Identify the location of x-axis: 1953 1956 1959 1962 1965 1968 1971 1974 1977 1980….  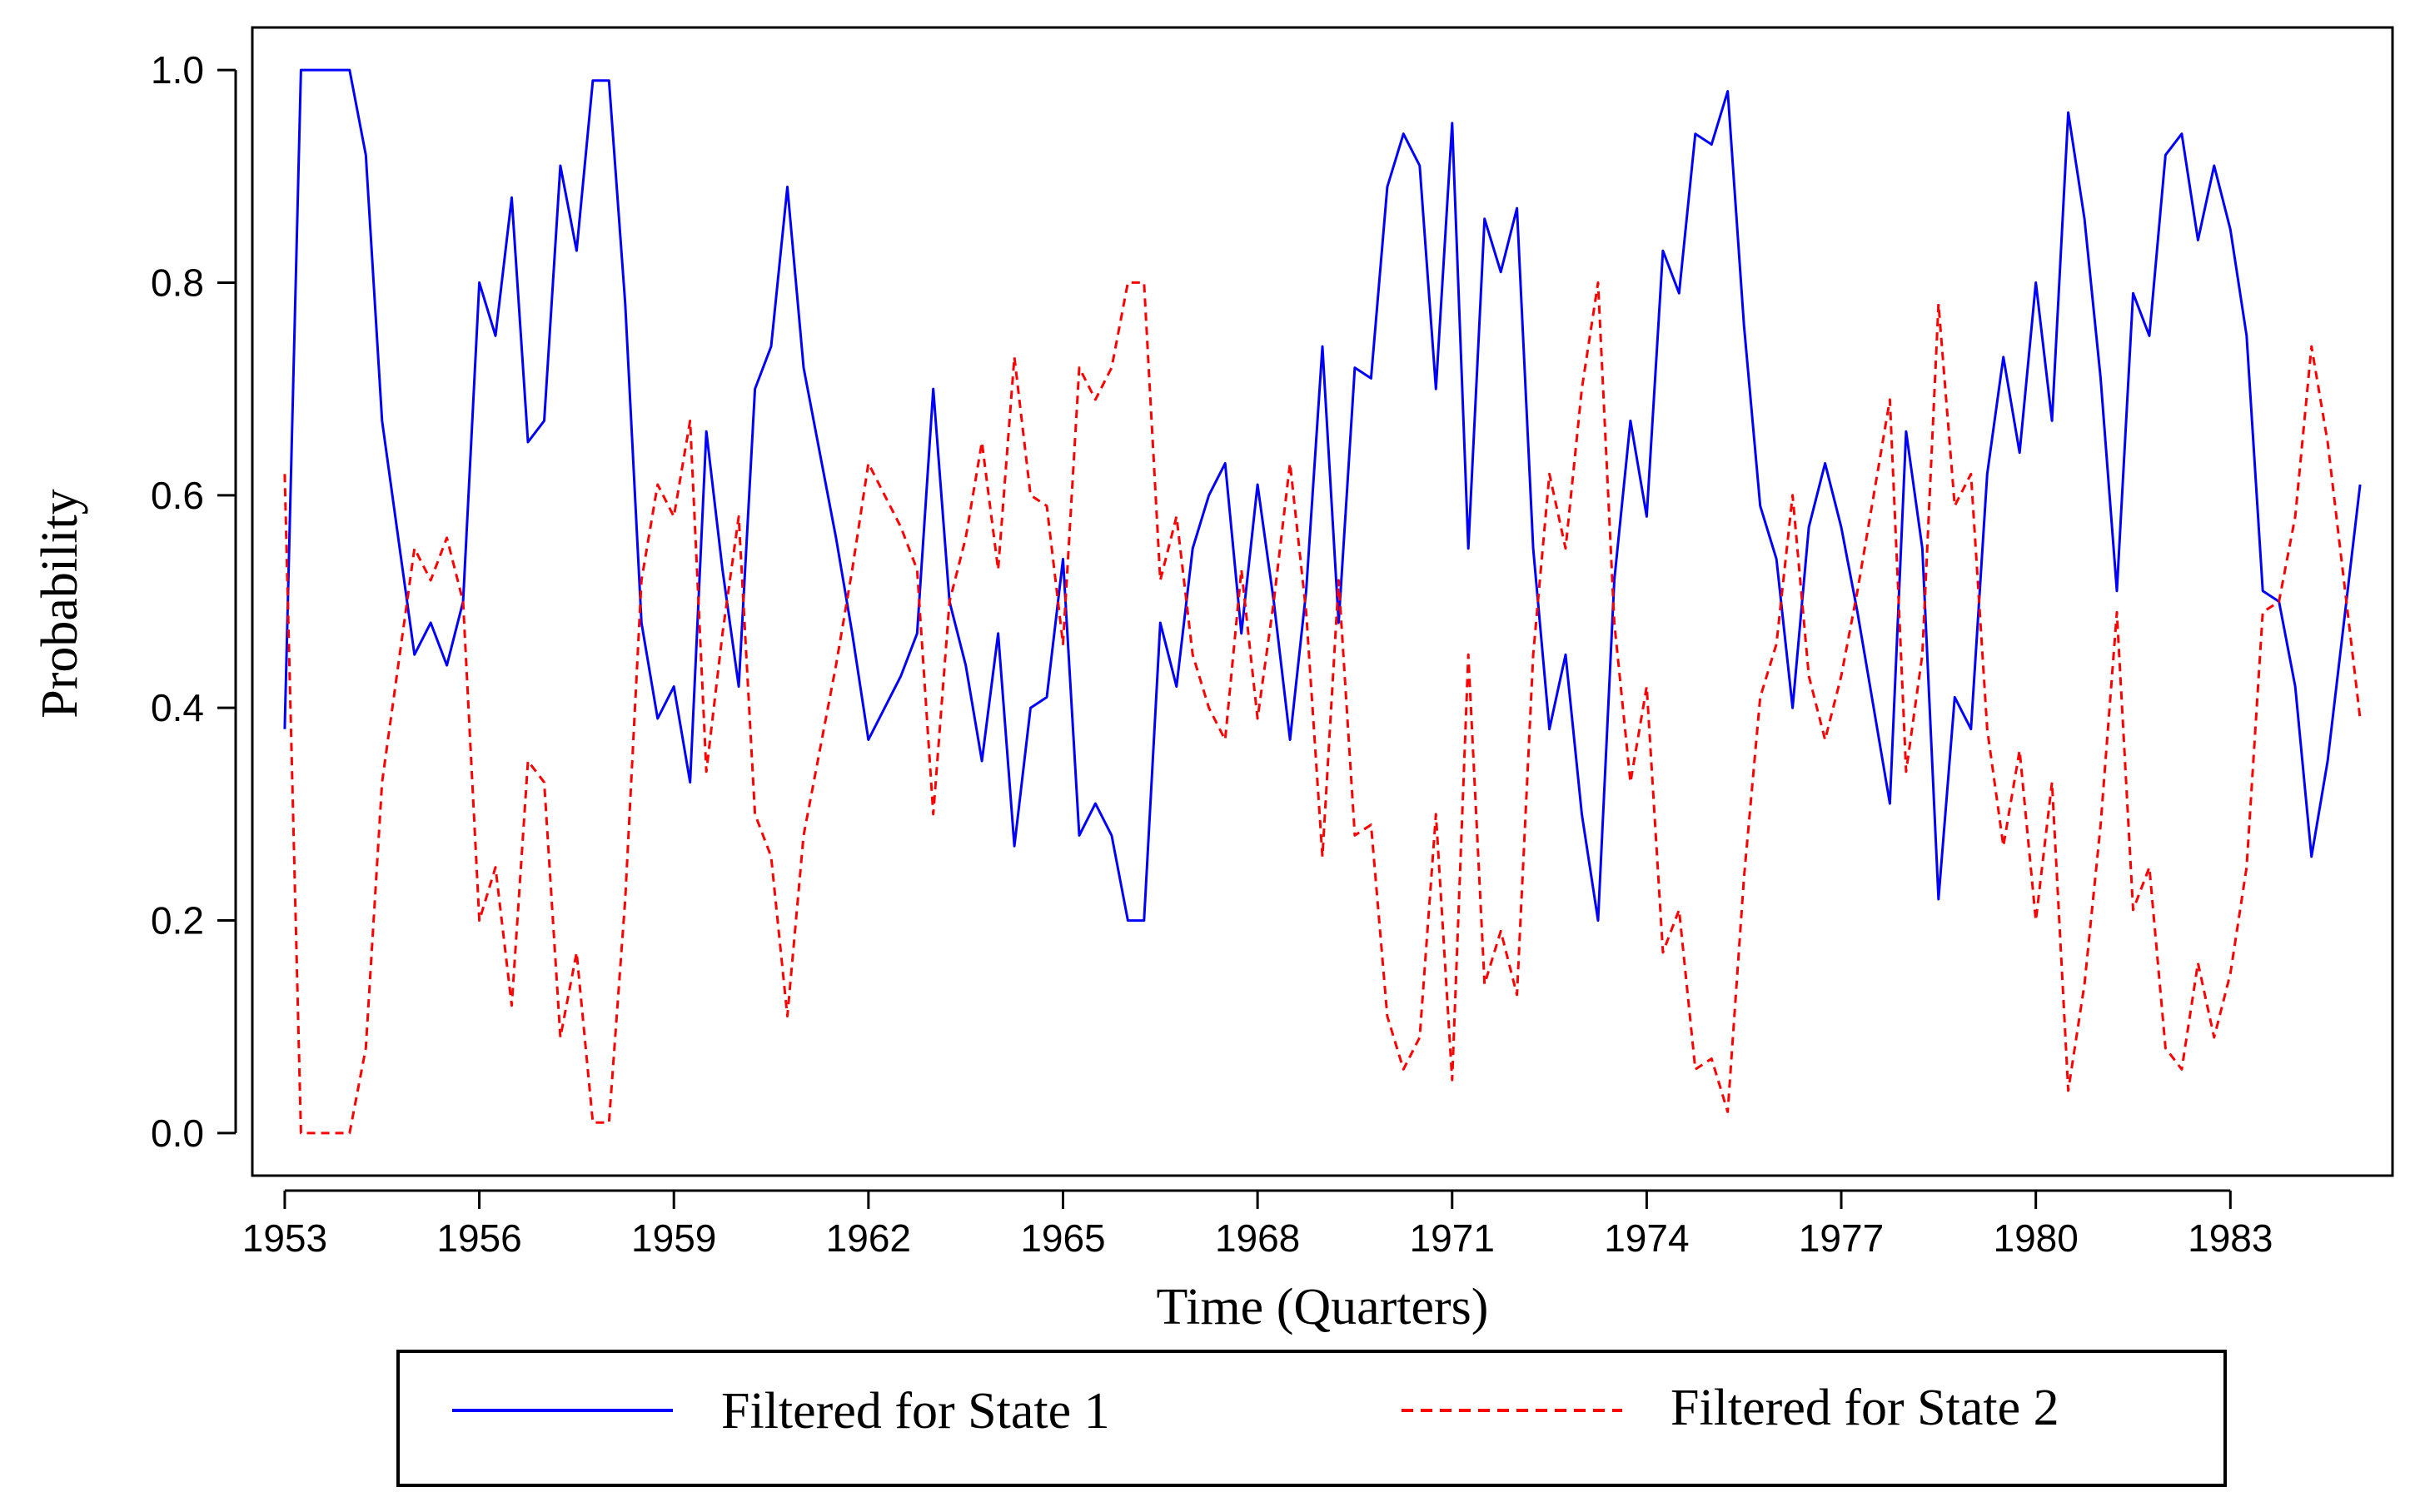
(1257, 1225).